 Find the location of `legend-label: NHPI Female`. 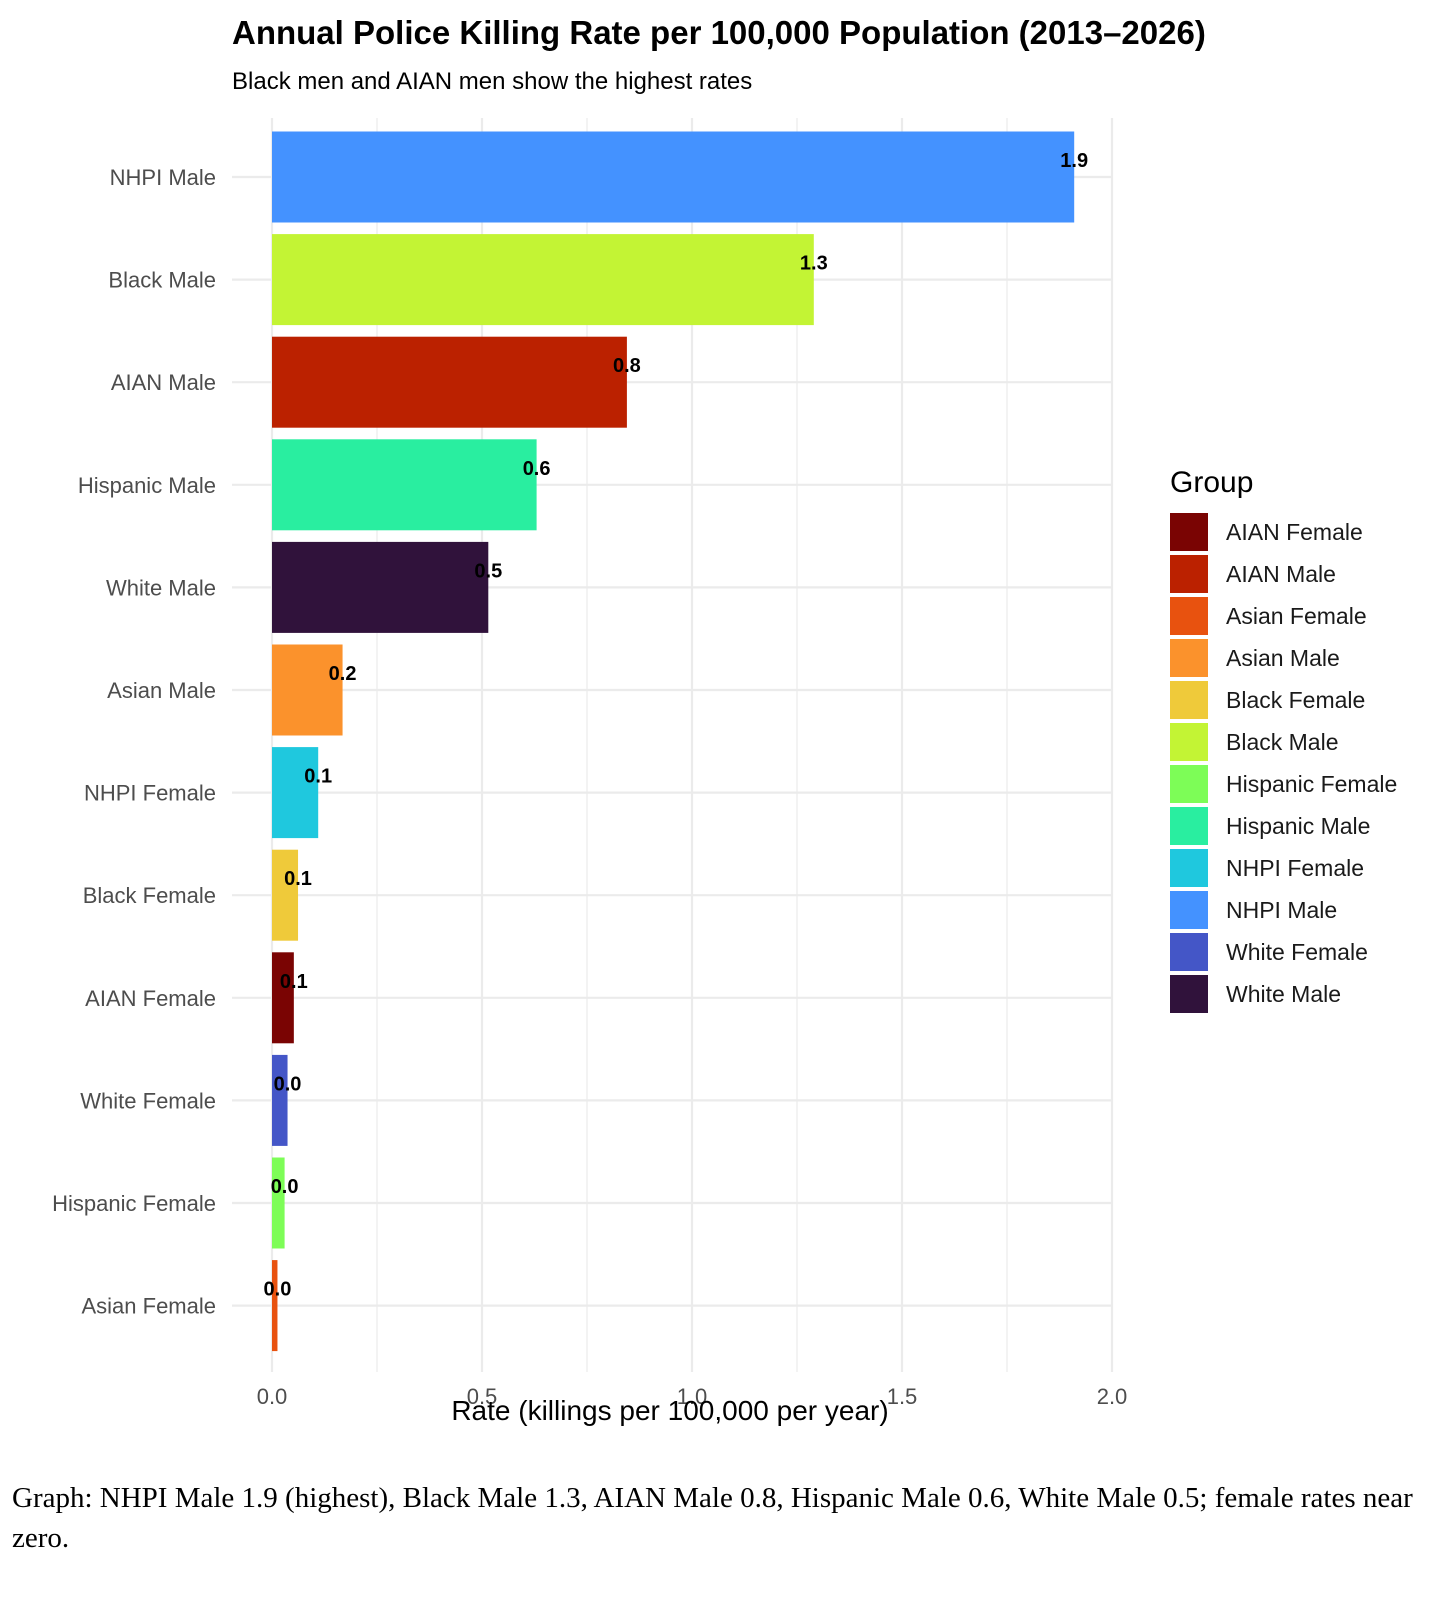

legend-label: NHPI Female is located at coordinates (1295, 868).